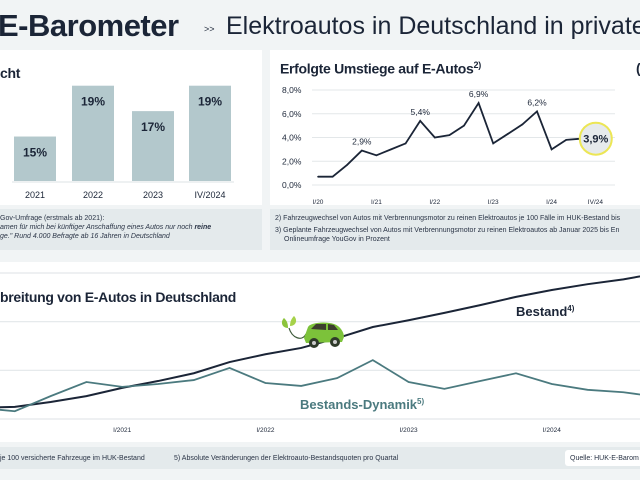  Describe the element at coordinates (123, 142) in the screenshot. I see `bar-chart: 15% 2021 19% 2022 17% 2023 19% IV/2024` at that location.